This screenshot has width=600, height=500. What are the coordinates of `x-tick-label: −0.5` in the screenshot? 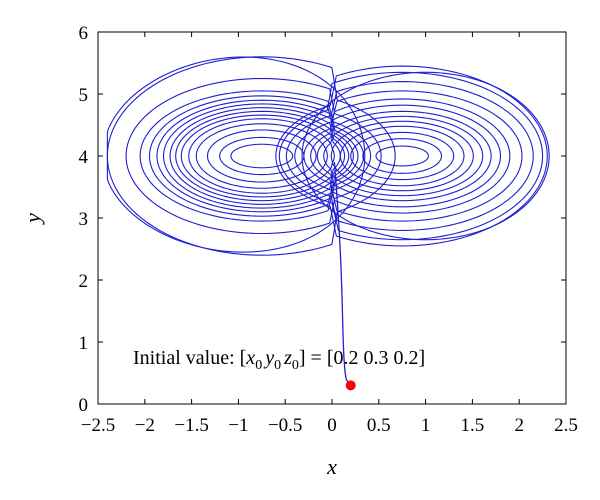 It's located at (285, 425).